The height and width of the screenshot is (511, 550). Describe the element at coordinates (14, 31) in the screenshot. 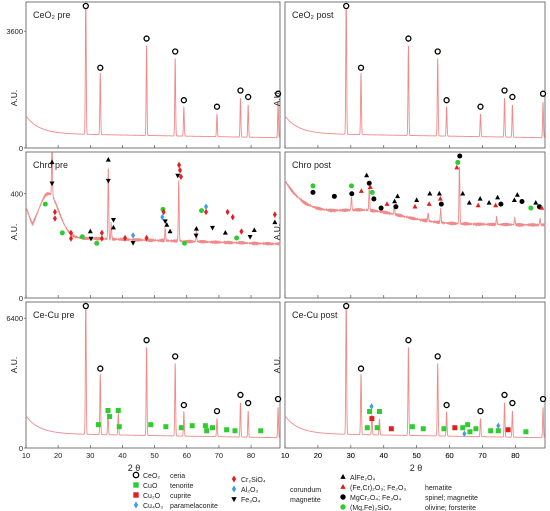

I see `y-tick-label: 3600` at that location.